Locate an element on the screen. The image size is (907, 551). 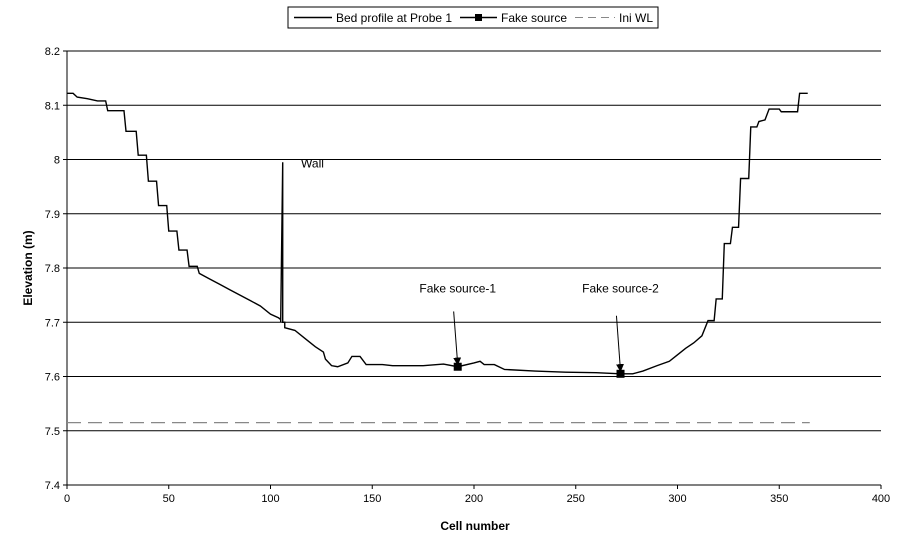
legend-label-fake-source: Fake source is located at coordinates (534, 18).